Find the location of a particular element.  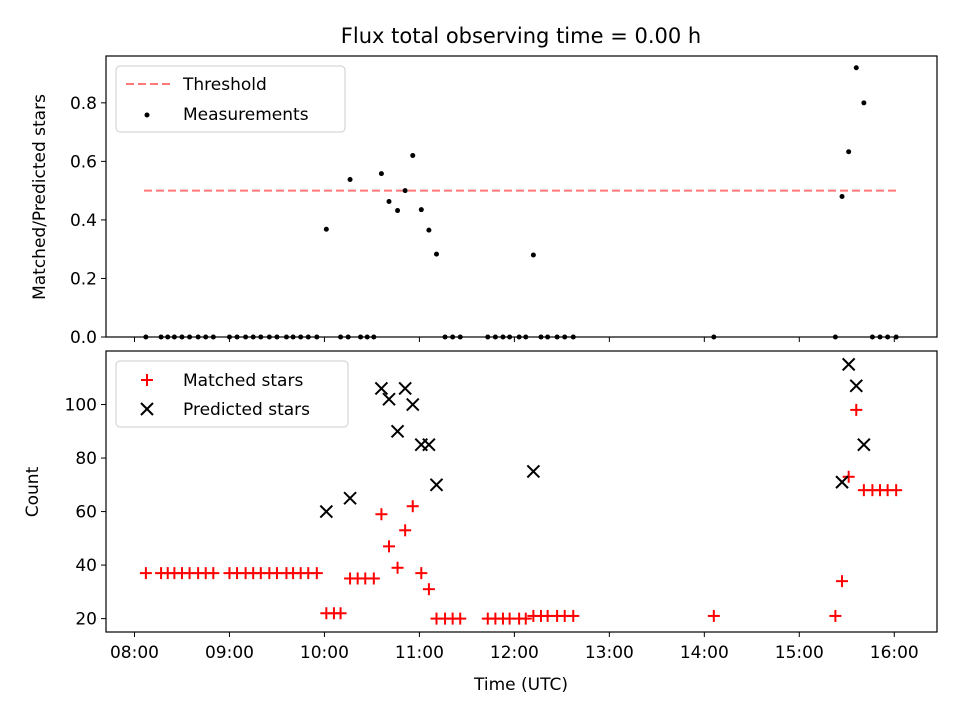

top-ytick-label: 0.6 is located at coordinates (83, 162).